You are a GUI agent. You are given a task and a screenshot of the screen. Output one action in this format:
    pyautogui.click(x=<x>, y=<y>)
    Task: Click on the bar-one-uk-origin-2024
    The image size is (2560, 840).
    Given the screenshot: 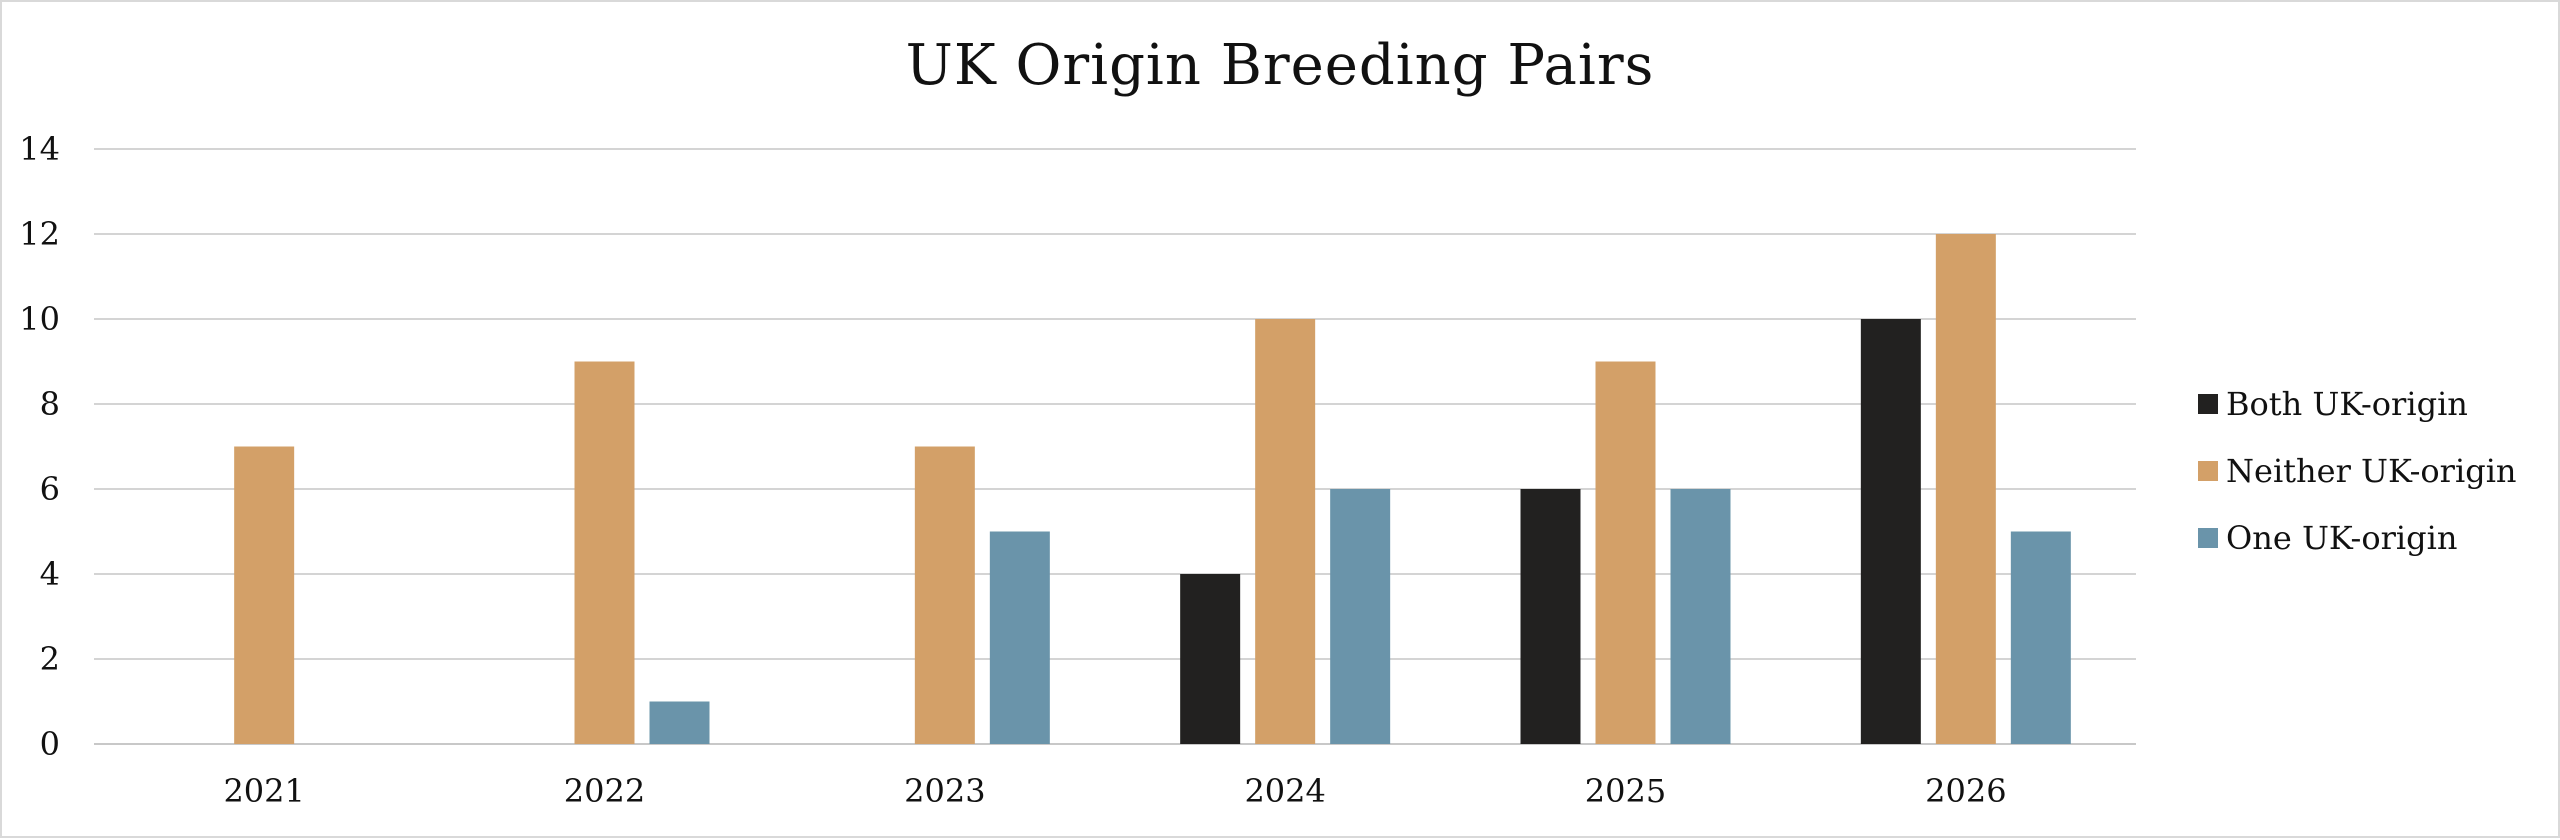 What is the action you would take?
    pyautogui.click(x=1360, y=616)
    